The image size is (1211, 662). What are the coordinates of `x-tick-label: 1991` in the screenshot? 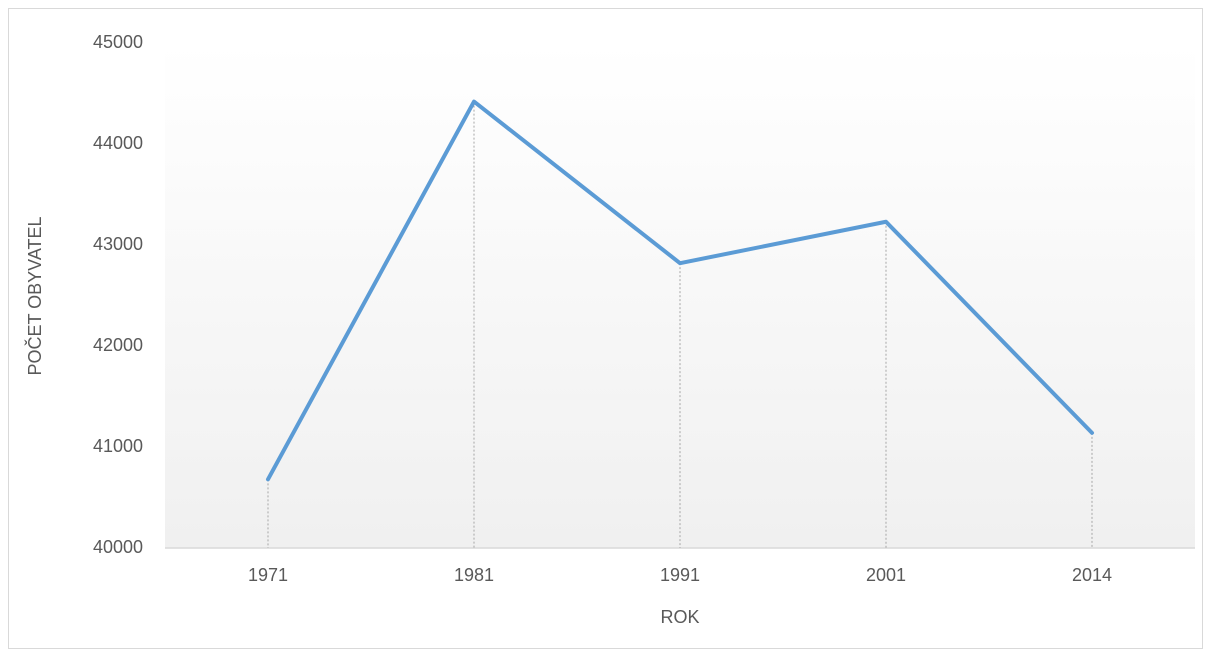 It's located at (680, 575).